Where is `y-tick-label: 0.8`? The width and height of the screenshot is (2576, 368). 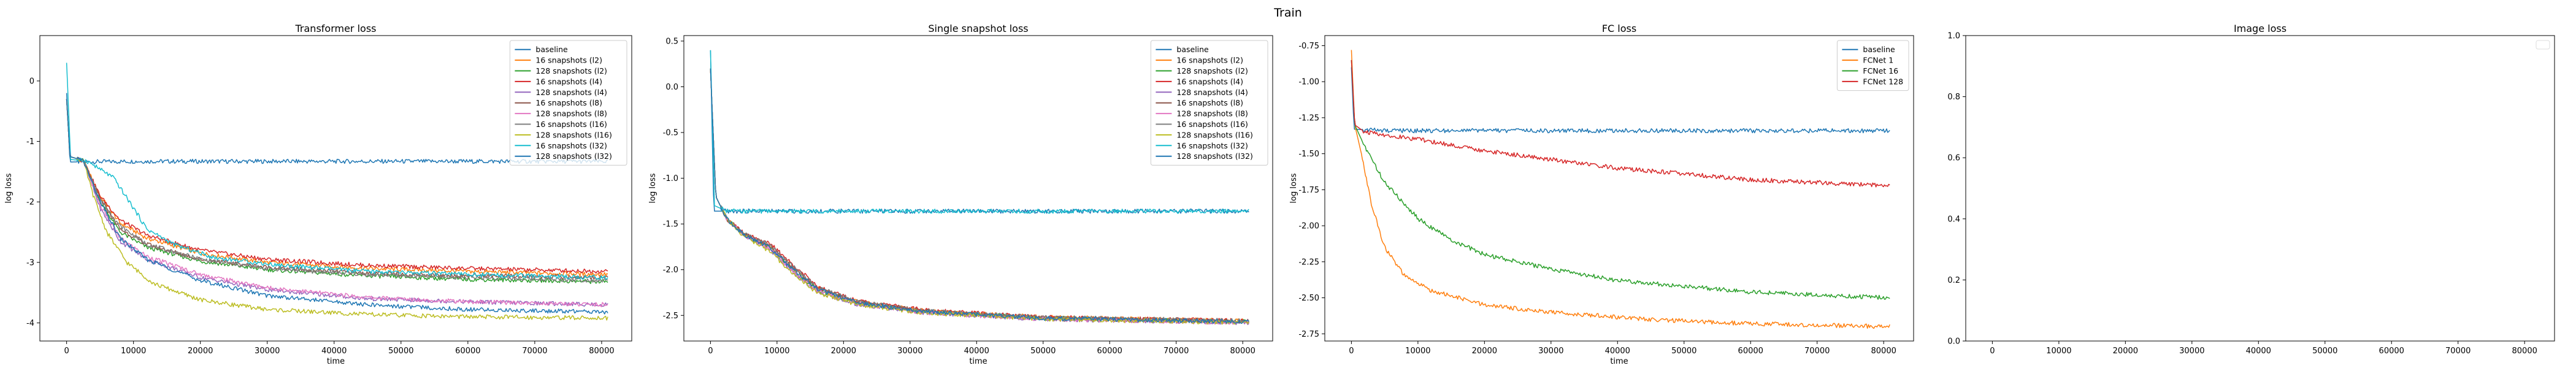 y-tick-label: 0.8 is located at coordinates (1953, 97).